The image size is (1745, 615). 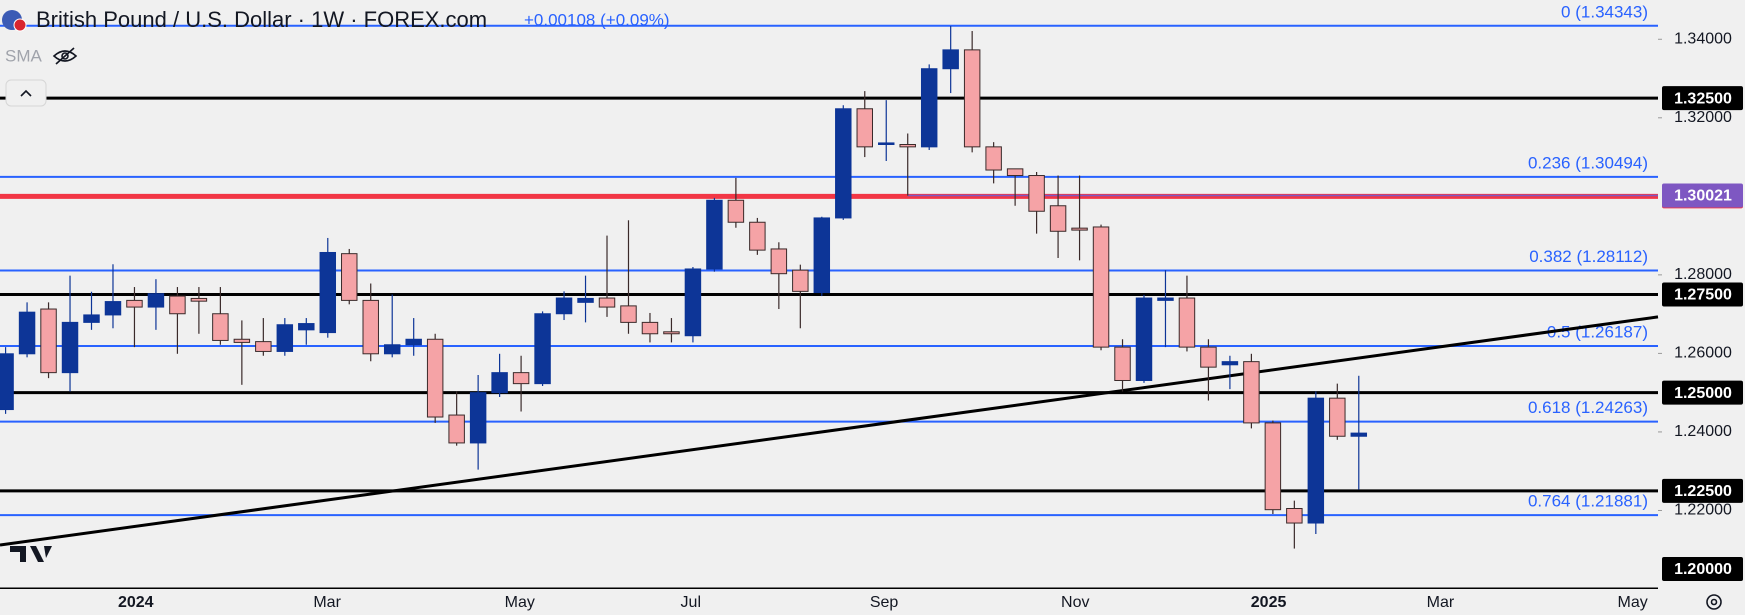 I want to click on y-tick-label: 1.28000, so click(x=1703, y=274).